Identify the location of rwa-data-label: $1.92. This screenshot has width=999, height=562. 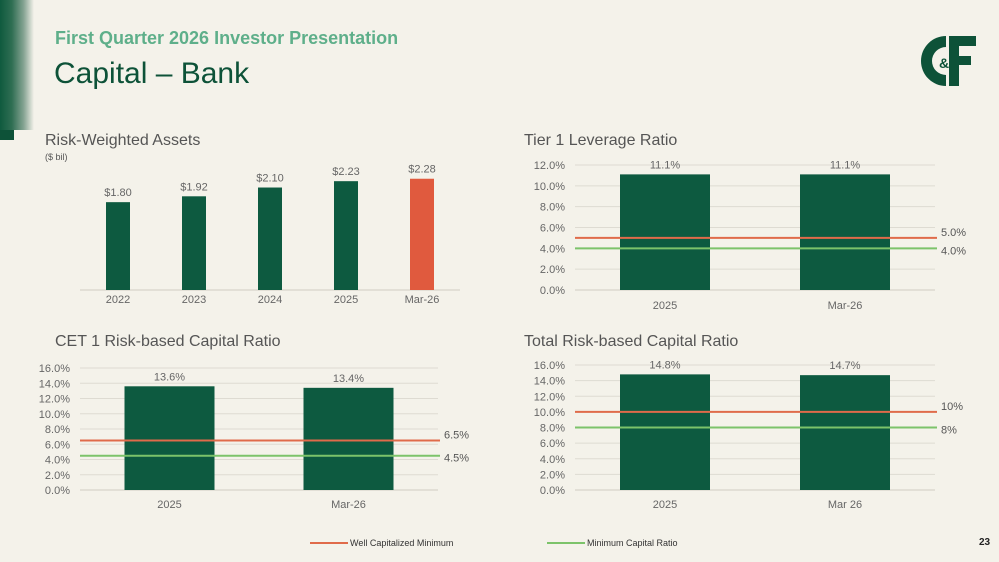
(194, 187).